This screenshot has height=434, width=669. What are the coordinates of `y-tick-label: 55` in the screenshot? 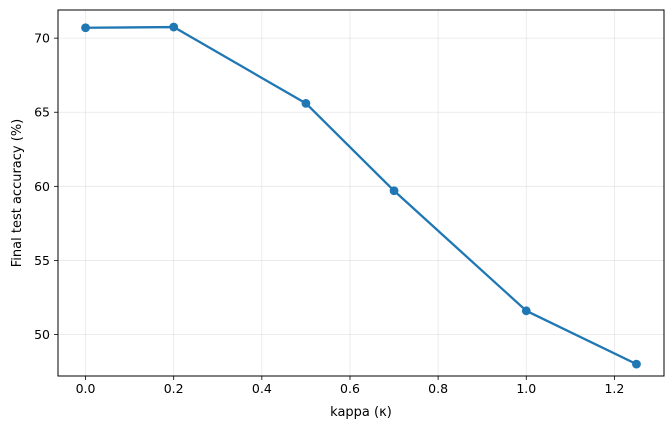 It's located at (42, 260).